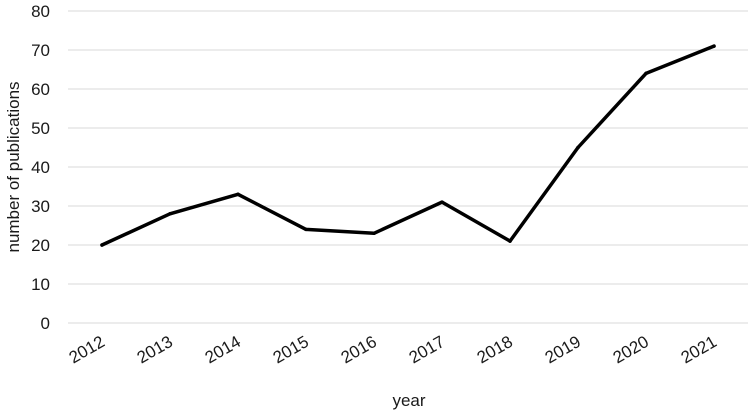 Image resolution: width=750 pixels, height=412 pixels. What do you see at coordinates (40, 245) in the screenshot?
I see `y-tick-label: 20` at bounding box center [40, 245].